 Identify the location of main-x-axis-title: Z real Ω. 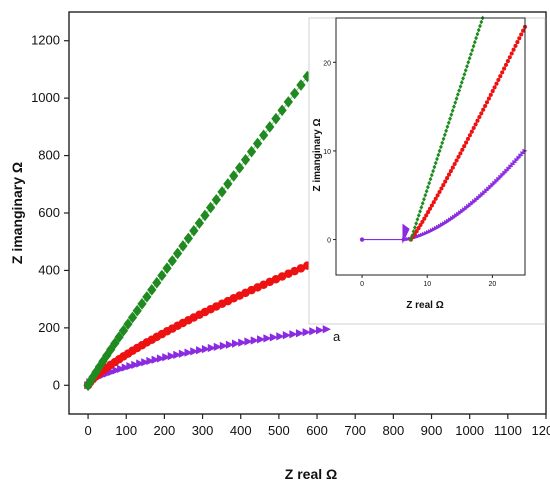
(311, 474).